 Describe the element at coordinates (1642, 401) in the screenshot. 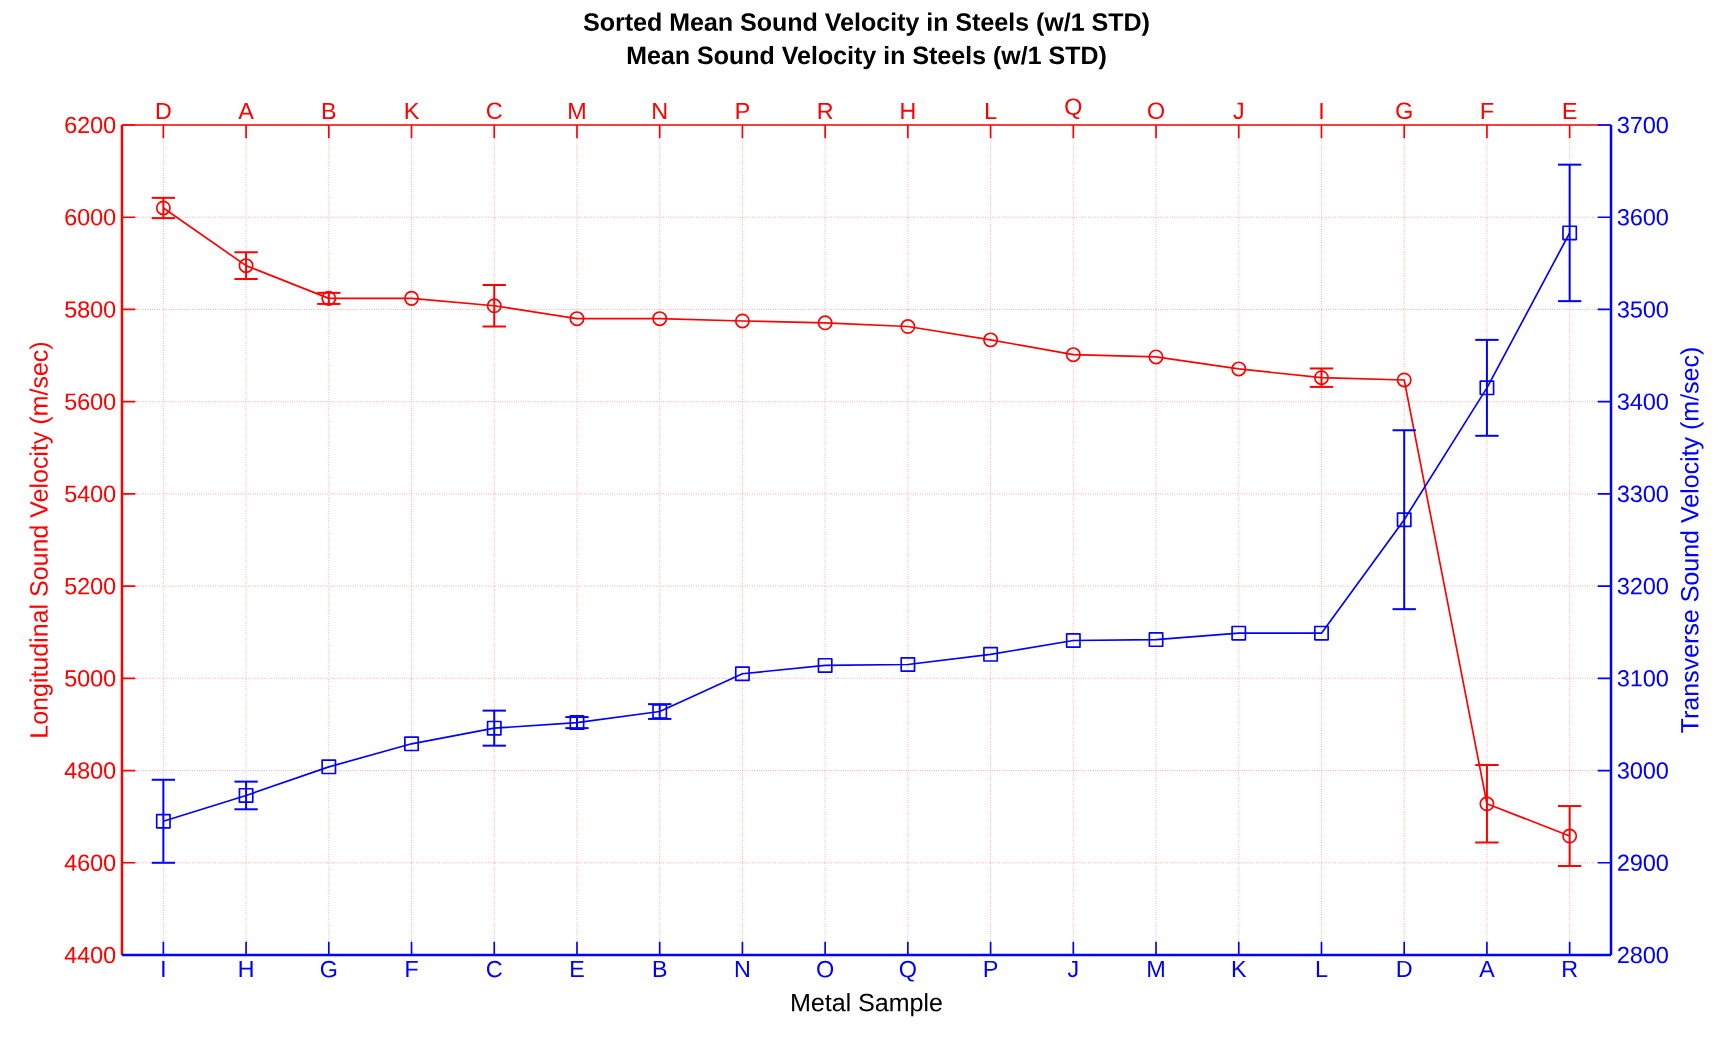

I see `y-tick-label: 3400` at that location.